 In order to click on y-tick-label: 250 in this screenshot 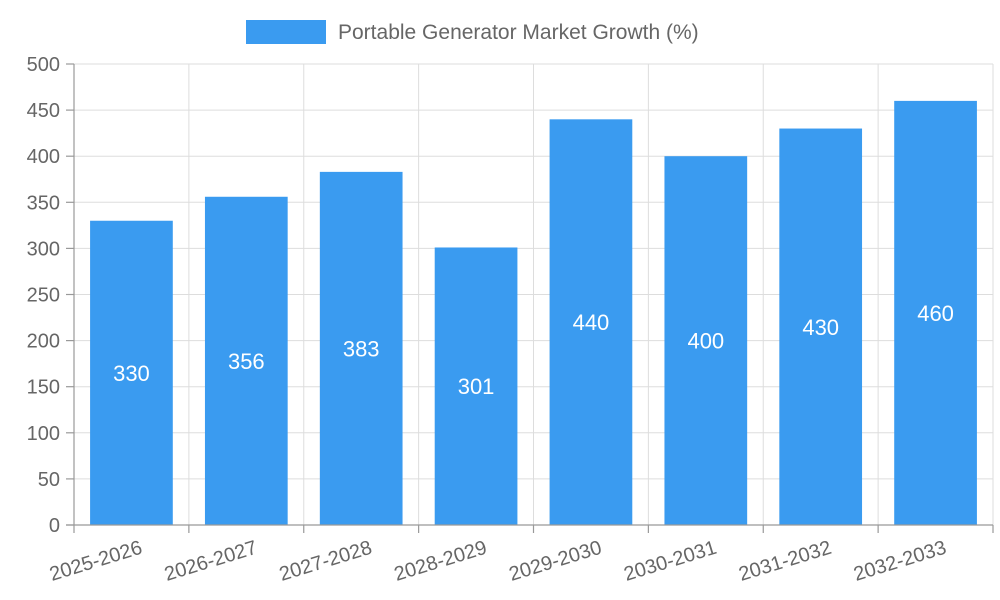, I will do `click(43, 296)`.